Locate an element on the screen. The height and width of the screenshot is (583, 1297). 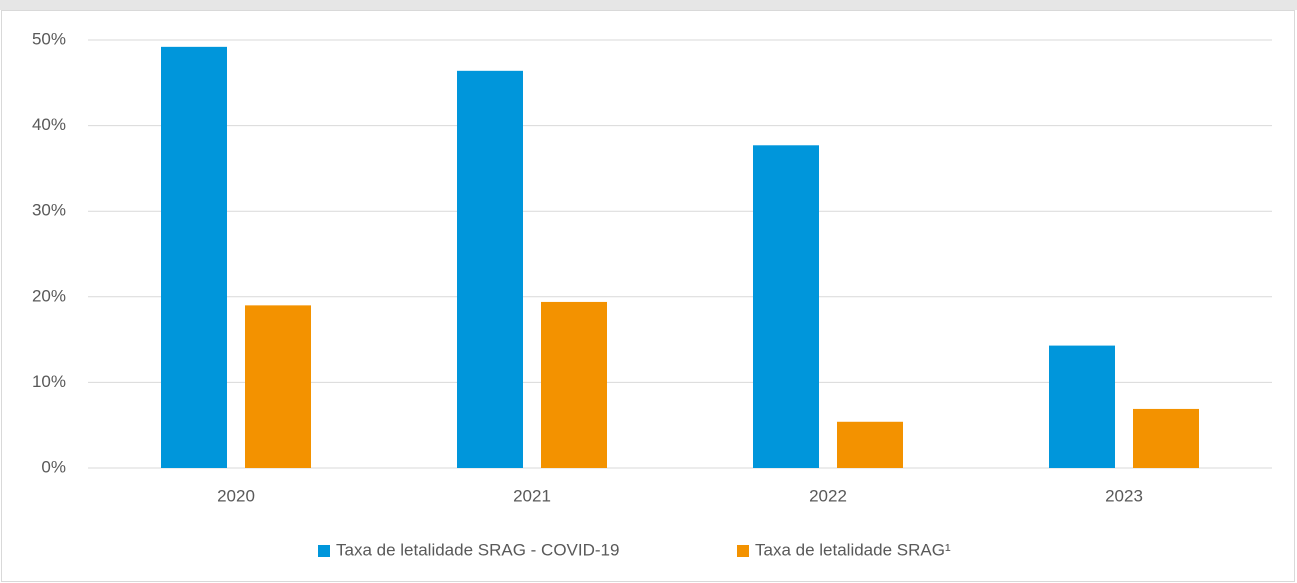
y-tick-label: 40% is located at coordinates (49, 124).